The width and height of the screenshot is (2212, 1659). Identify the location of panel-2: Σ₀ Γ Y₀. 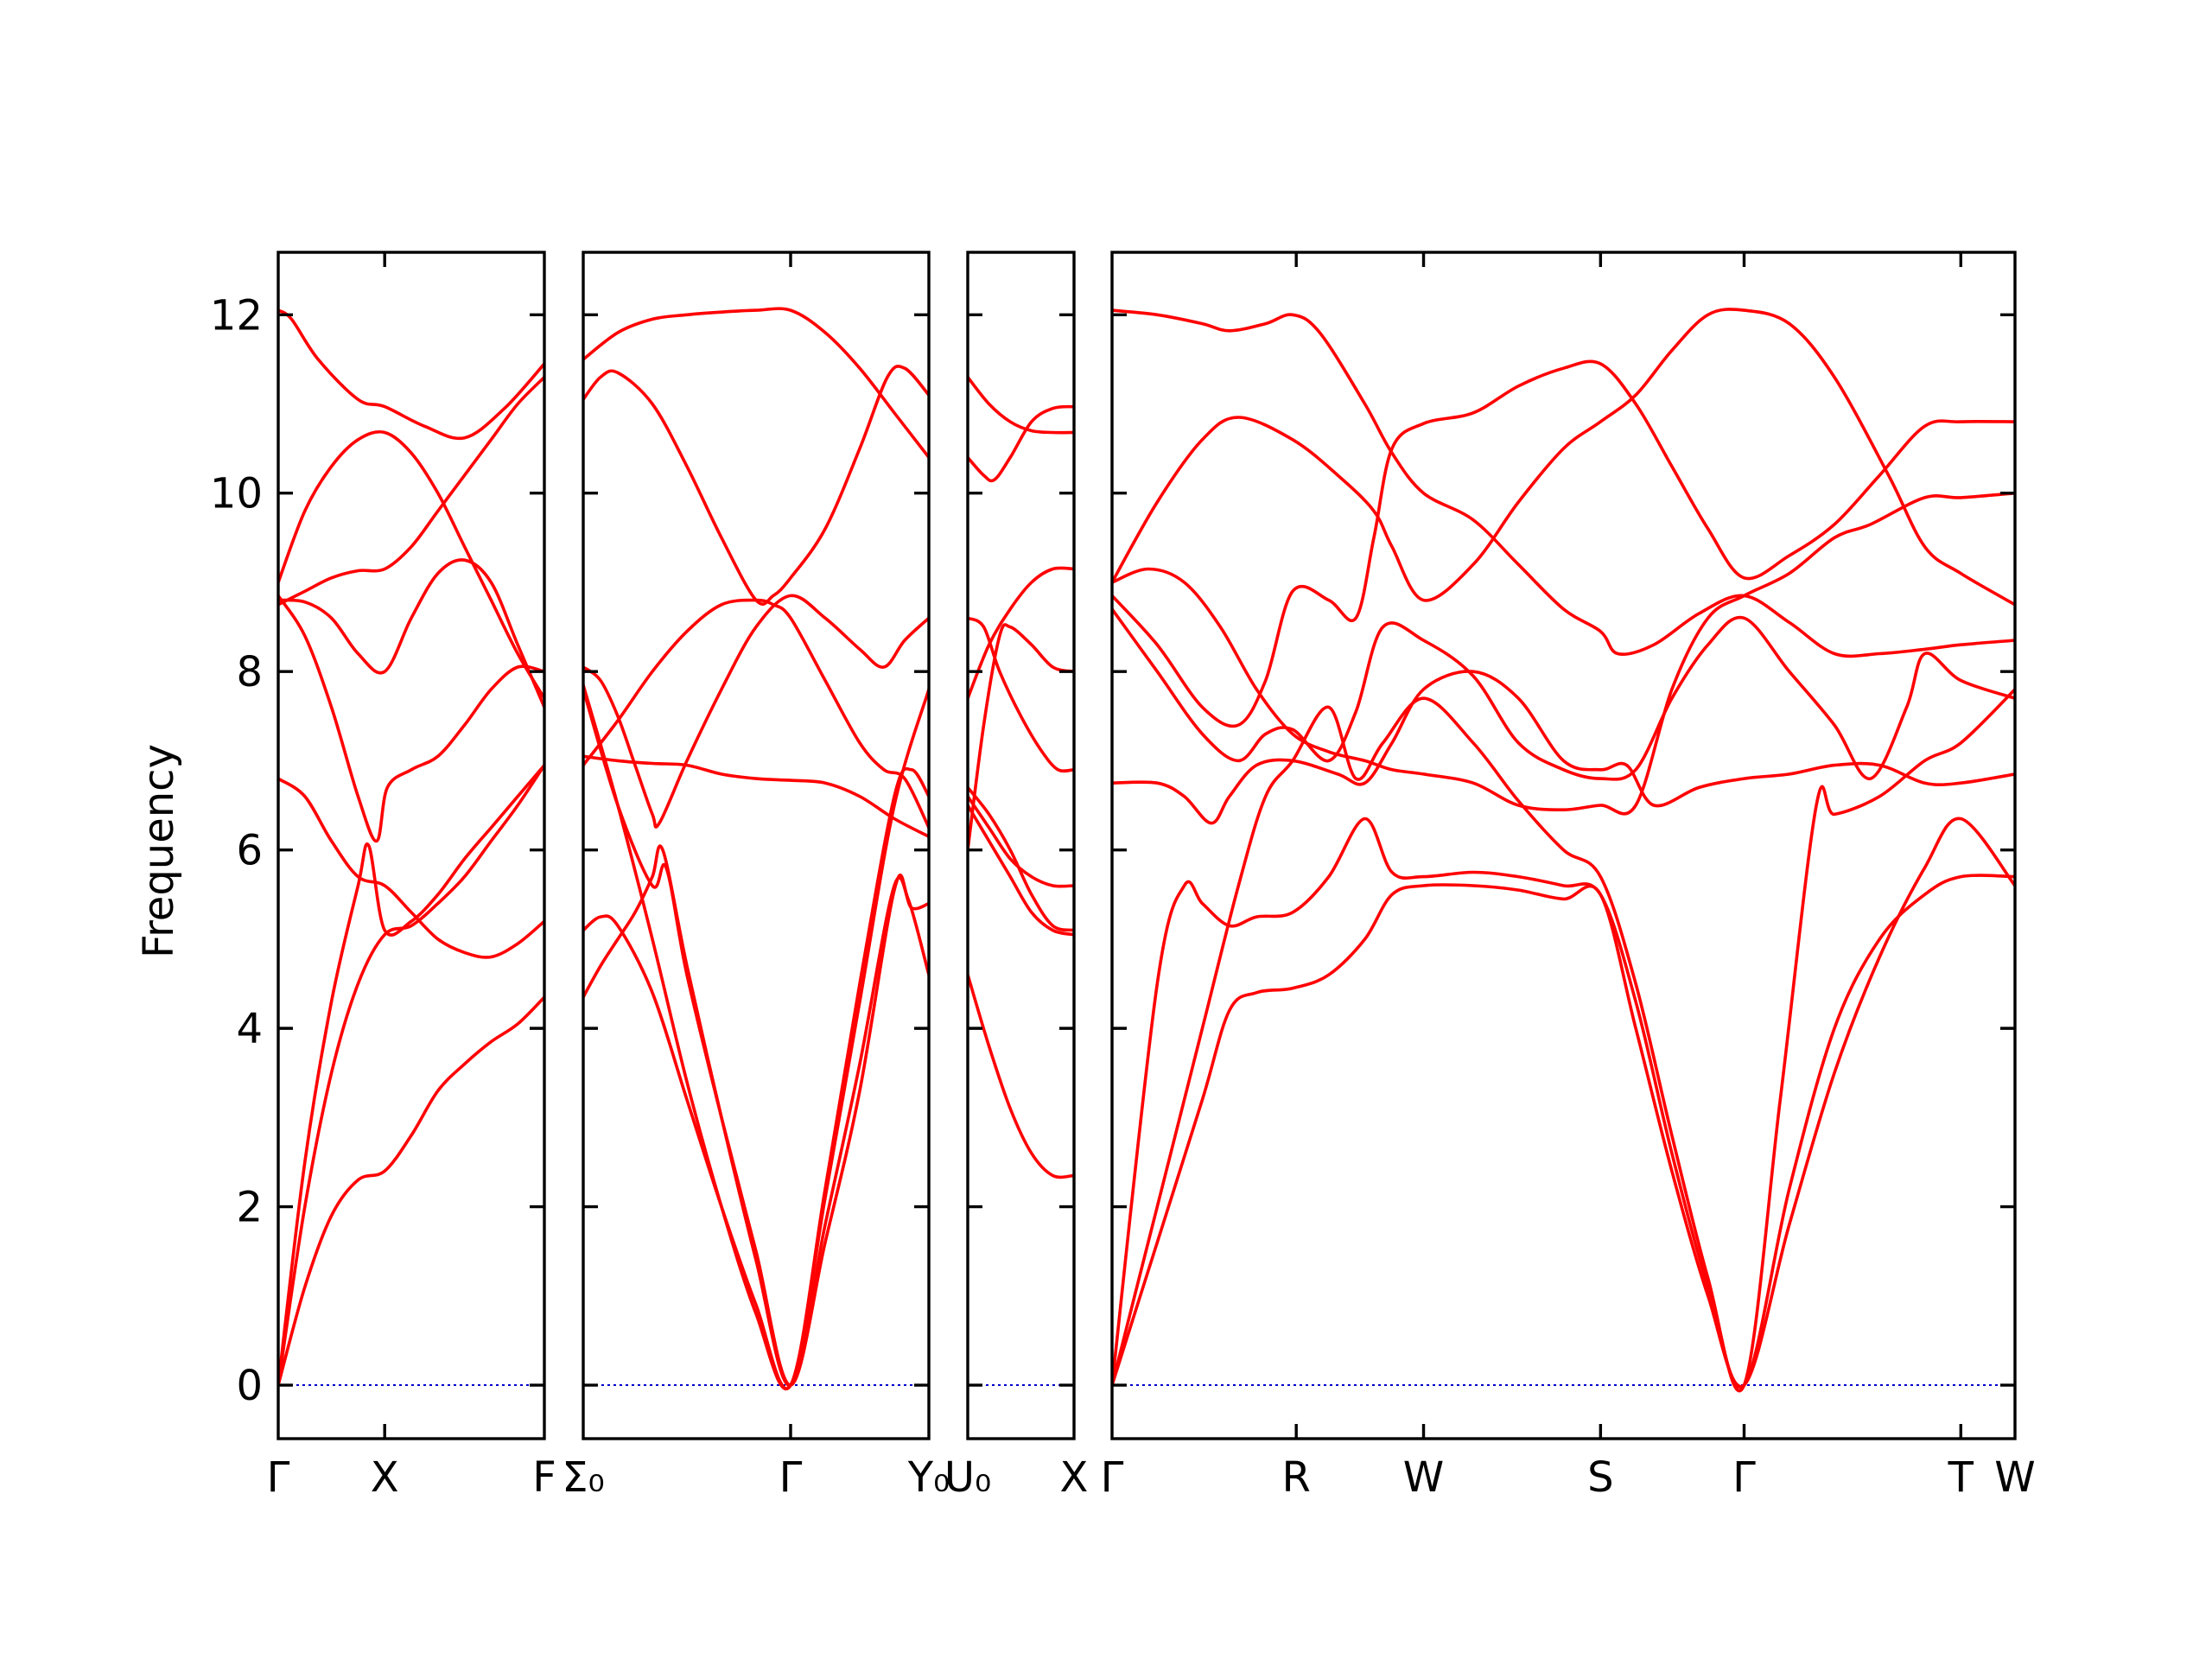
(756, 876).